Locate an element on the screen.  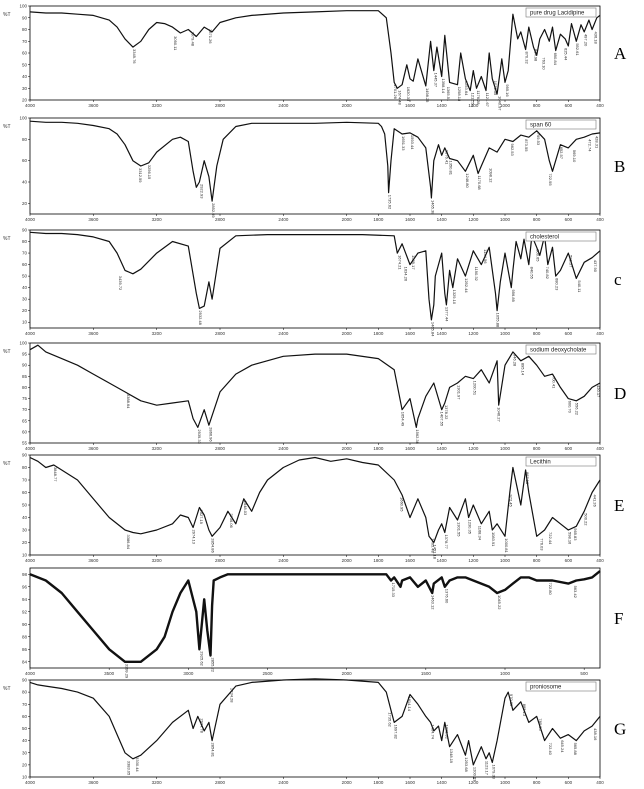
peak-label: 1348.19 is located at coordinates (451, 756).